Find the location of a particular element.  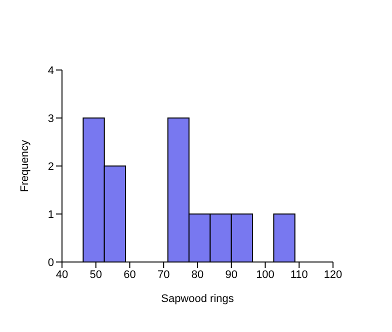

y-tick-label: 4 is located at coordinates (51, 70).